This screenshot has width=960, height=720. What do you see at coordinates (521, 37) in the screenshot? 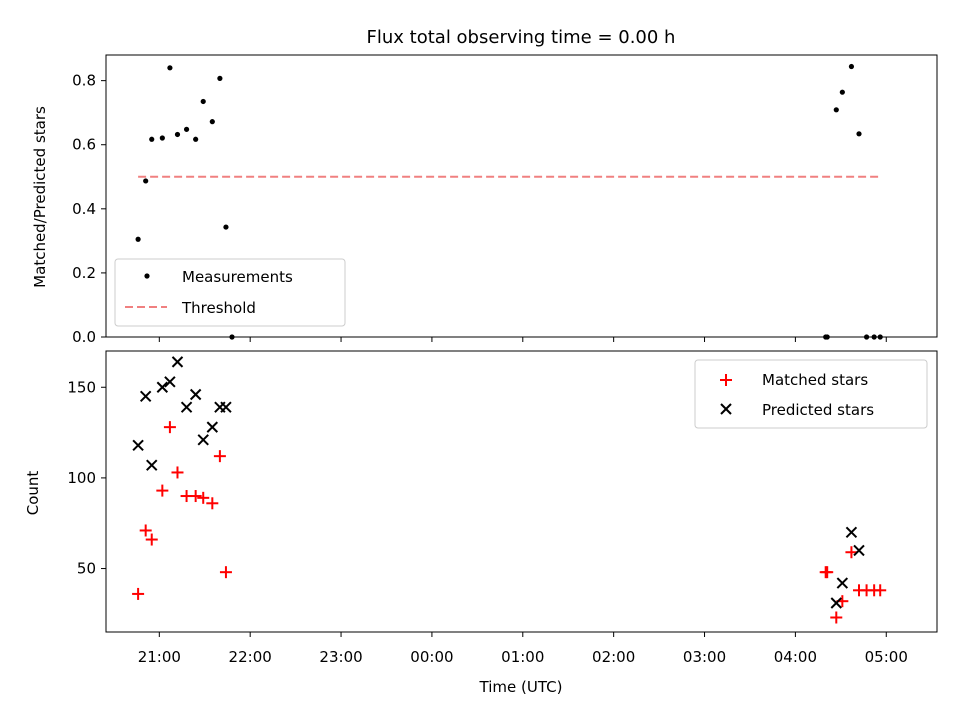
I see `chart-title: Flux total observing time = 0.00 h` at bounding box center [521, 37].